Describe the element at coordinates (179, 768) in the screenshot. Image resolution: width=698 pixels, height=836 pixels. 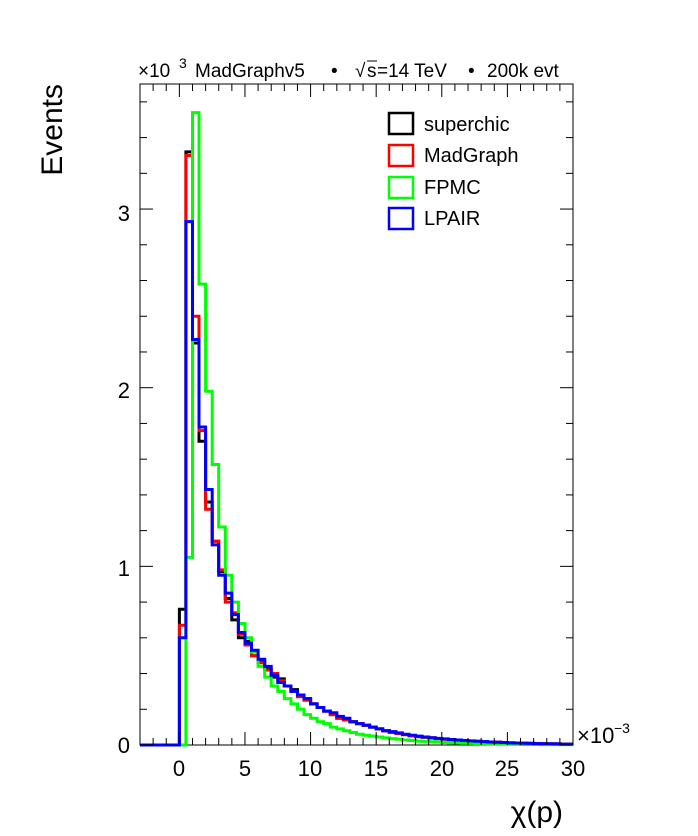
I see `x-tick-label-0: 0` at that location.